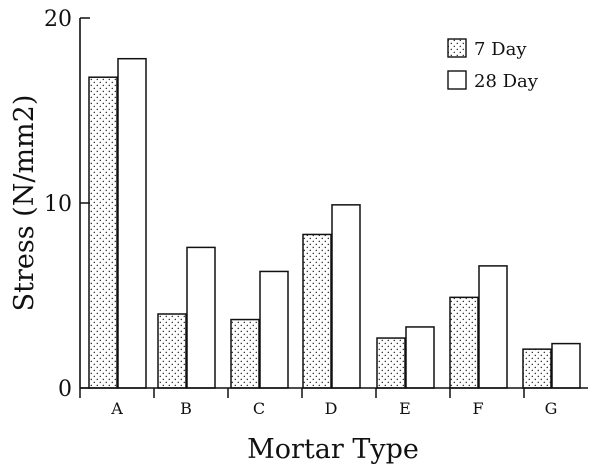 This screenshot has width=591, height=471. What do you see at coordinates (65, 389) in the screenshot?
I see `y-tick-label-0: 0` at bounding box center [65, 389].